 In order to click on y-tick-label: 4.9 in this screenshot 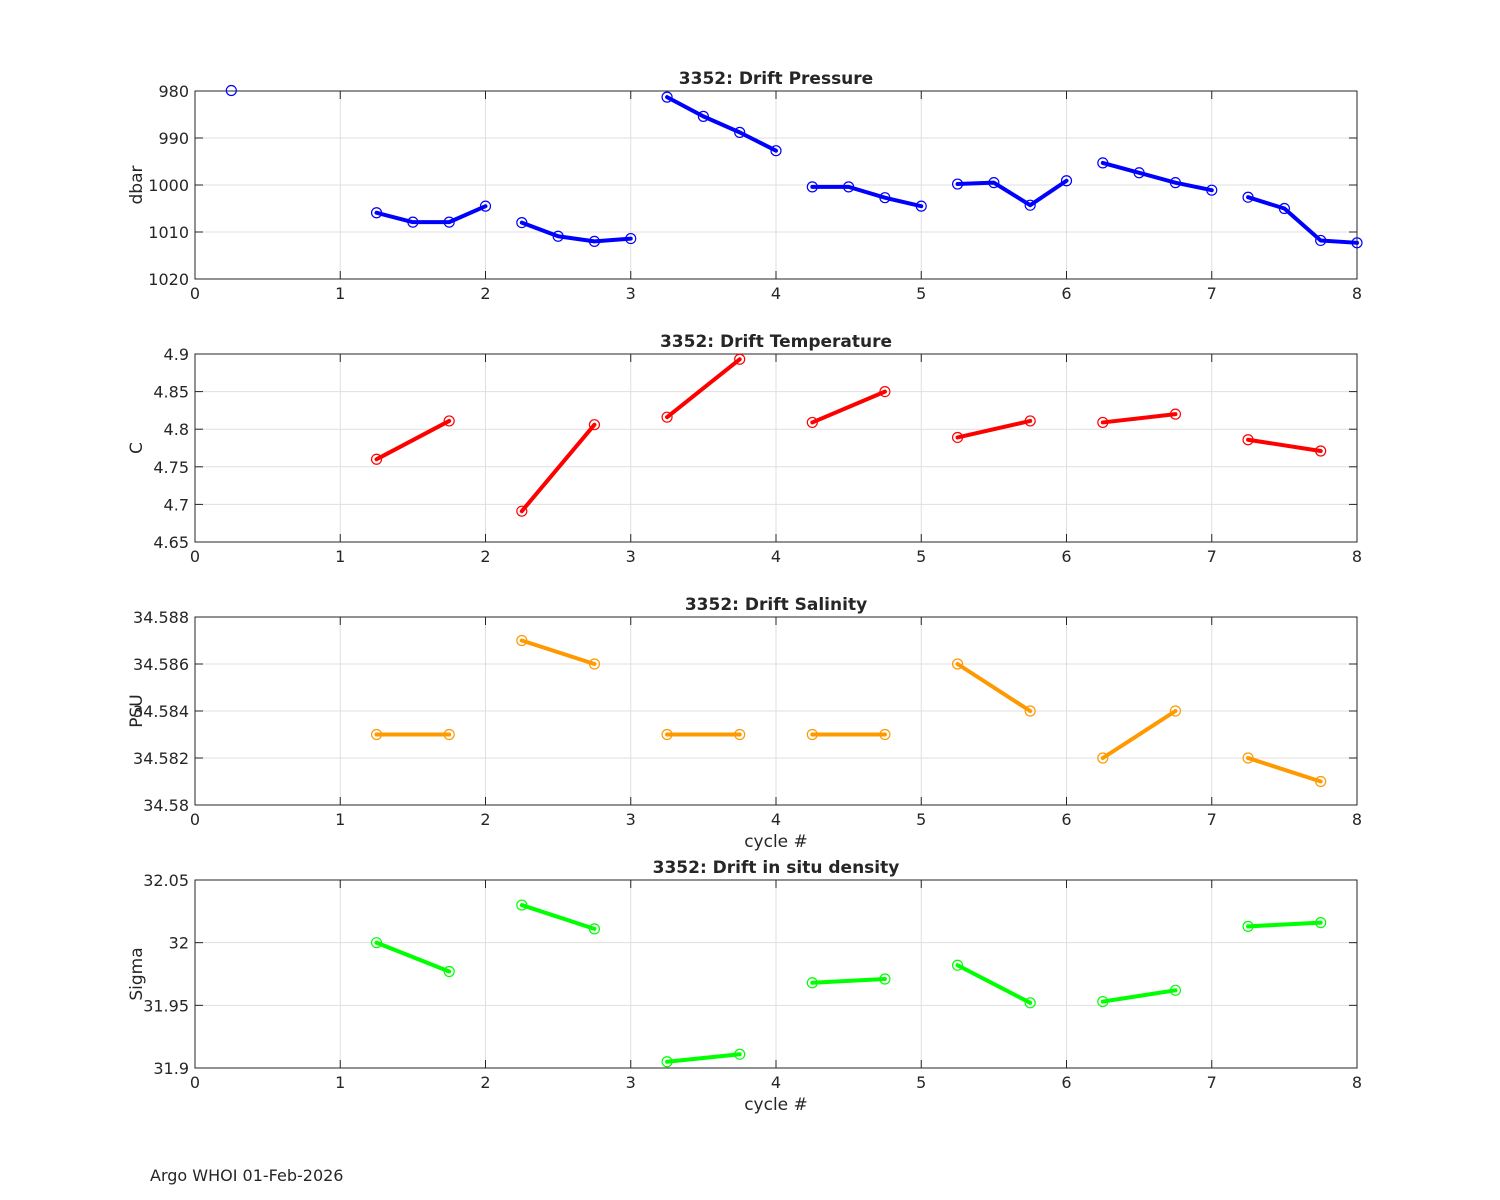, I will do `click(176, 354)`.